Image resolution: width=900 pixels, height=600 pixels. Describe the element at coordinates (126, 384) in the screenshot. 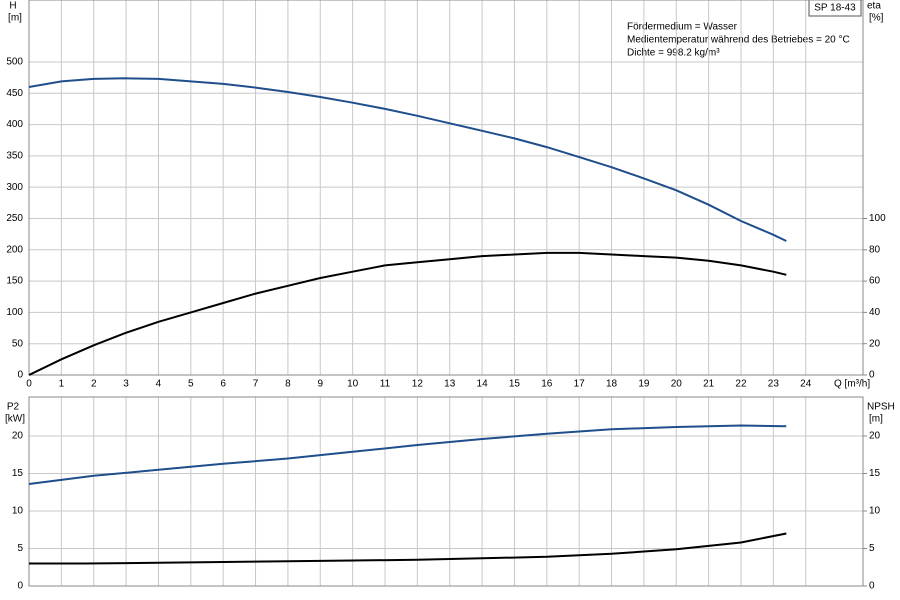

I see `x-tick-label: 3` at that location.